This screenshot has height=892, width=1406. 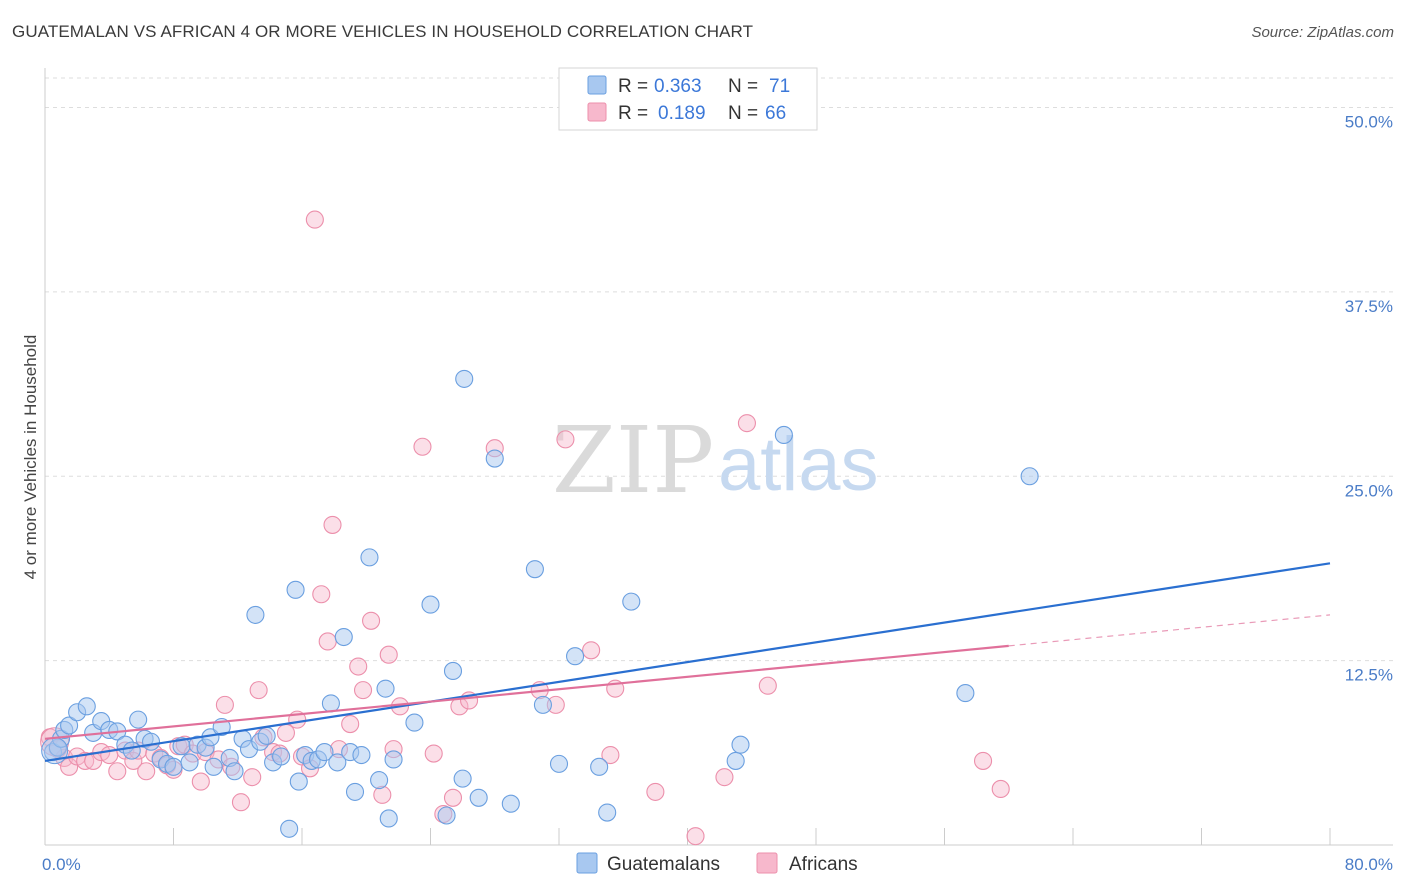 What do you see at coordinates (633, 86) in the screenshot?
I see `legend-r-label-1: R =` at bounding box center [633, 86].